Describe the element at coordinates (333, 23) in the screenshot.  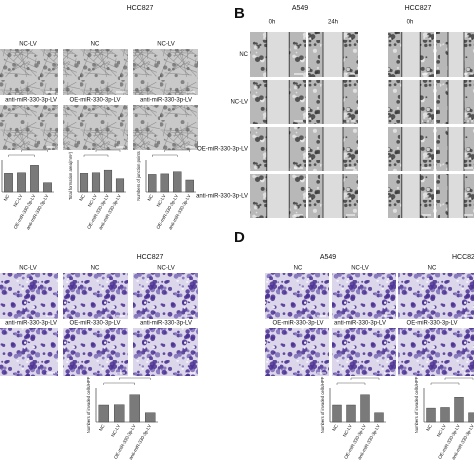
I see `image-label: 24h` at that location.